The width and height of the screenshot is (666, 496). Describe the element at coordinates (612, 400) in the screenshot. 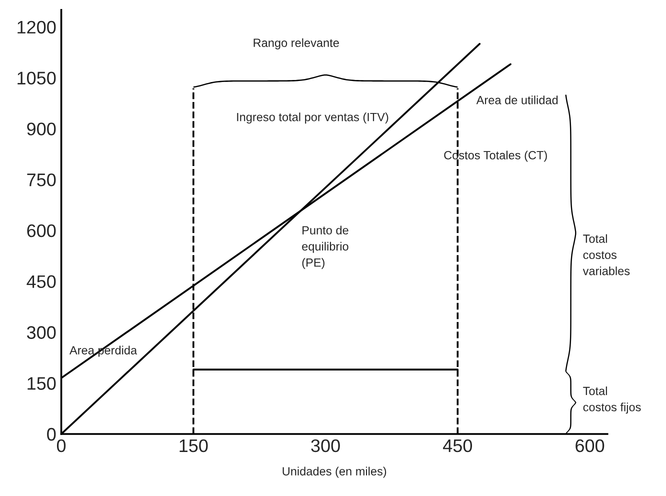

I see `annotation: Total costos fijos` at that location.